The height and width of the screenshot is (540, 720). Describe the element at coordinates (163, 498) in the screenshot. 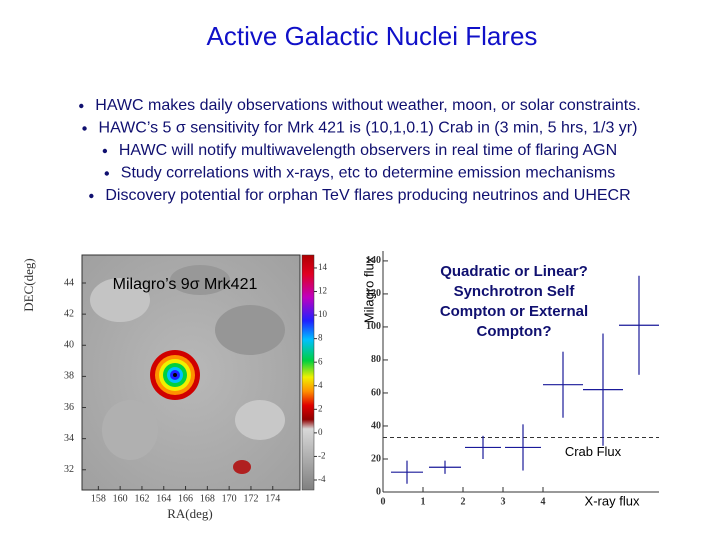

I see `x-tick-label: 164` at that location.